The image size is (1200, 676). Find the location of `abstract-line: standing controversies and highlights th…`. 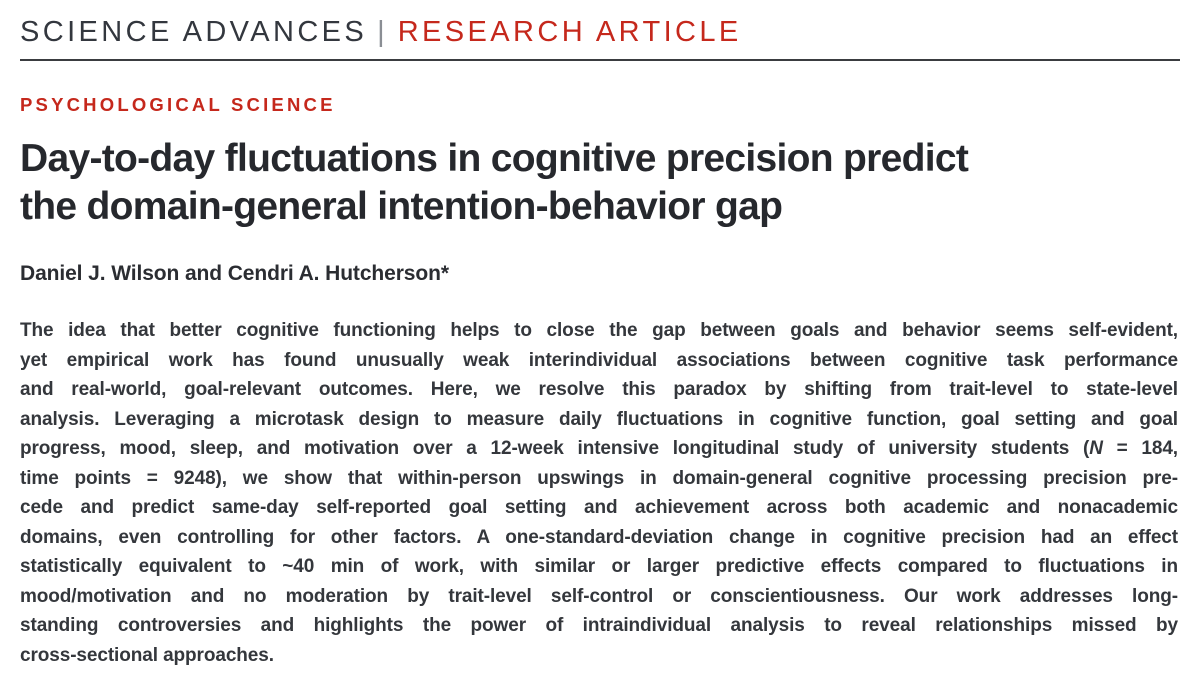

abstract-line: standing controversies and highlights th… is located at coordinates (599, 626).